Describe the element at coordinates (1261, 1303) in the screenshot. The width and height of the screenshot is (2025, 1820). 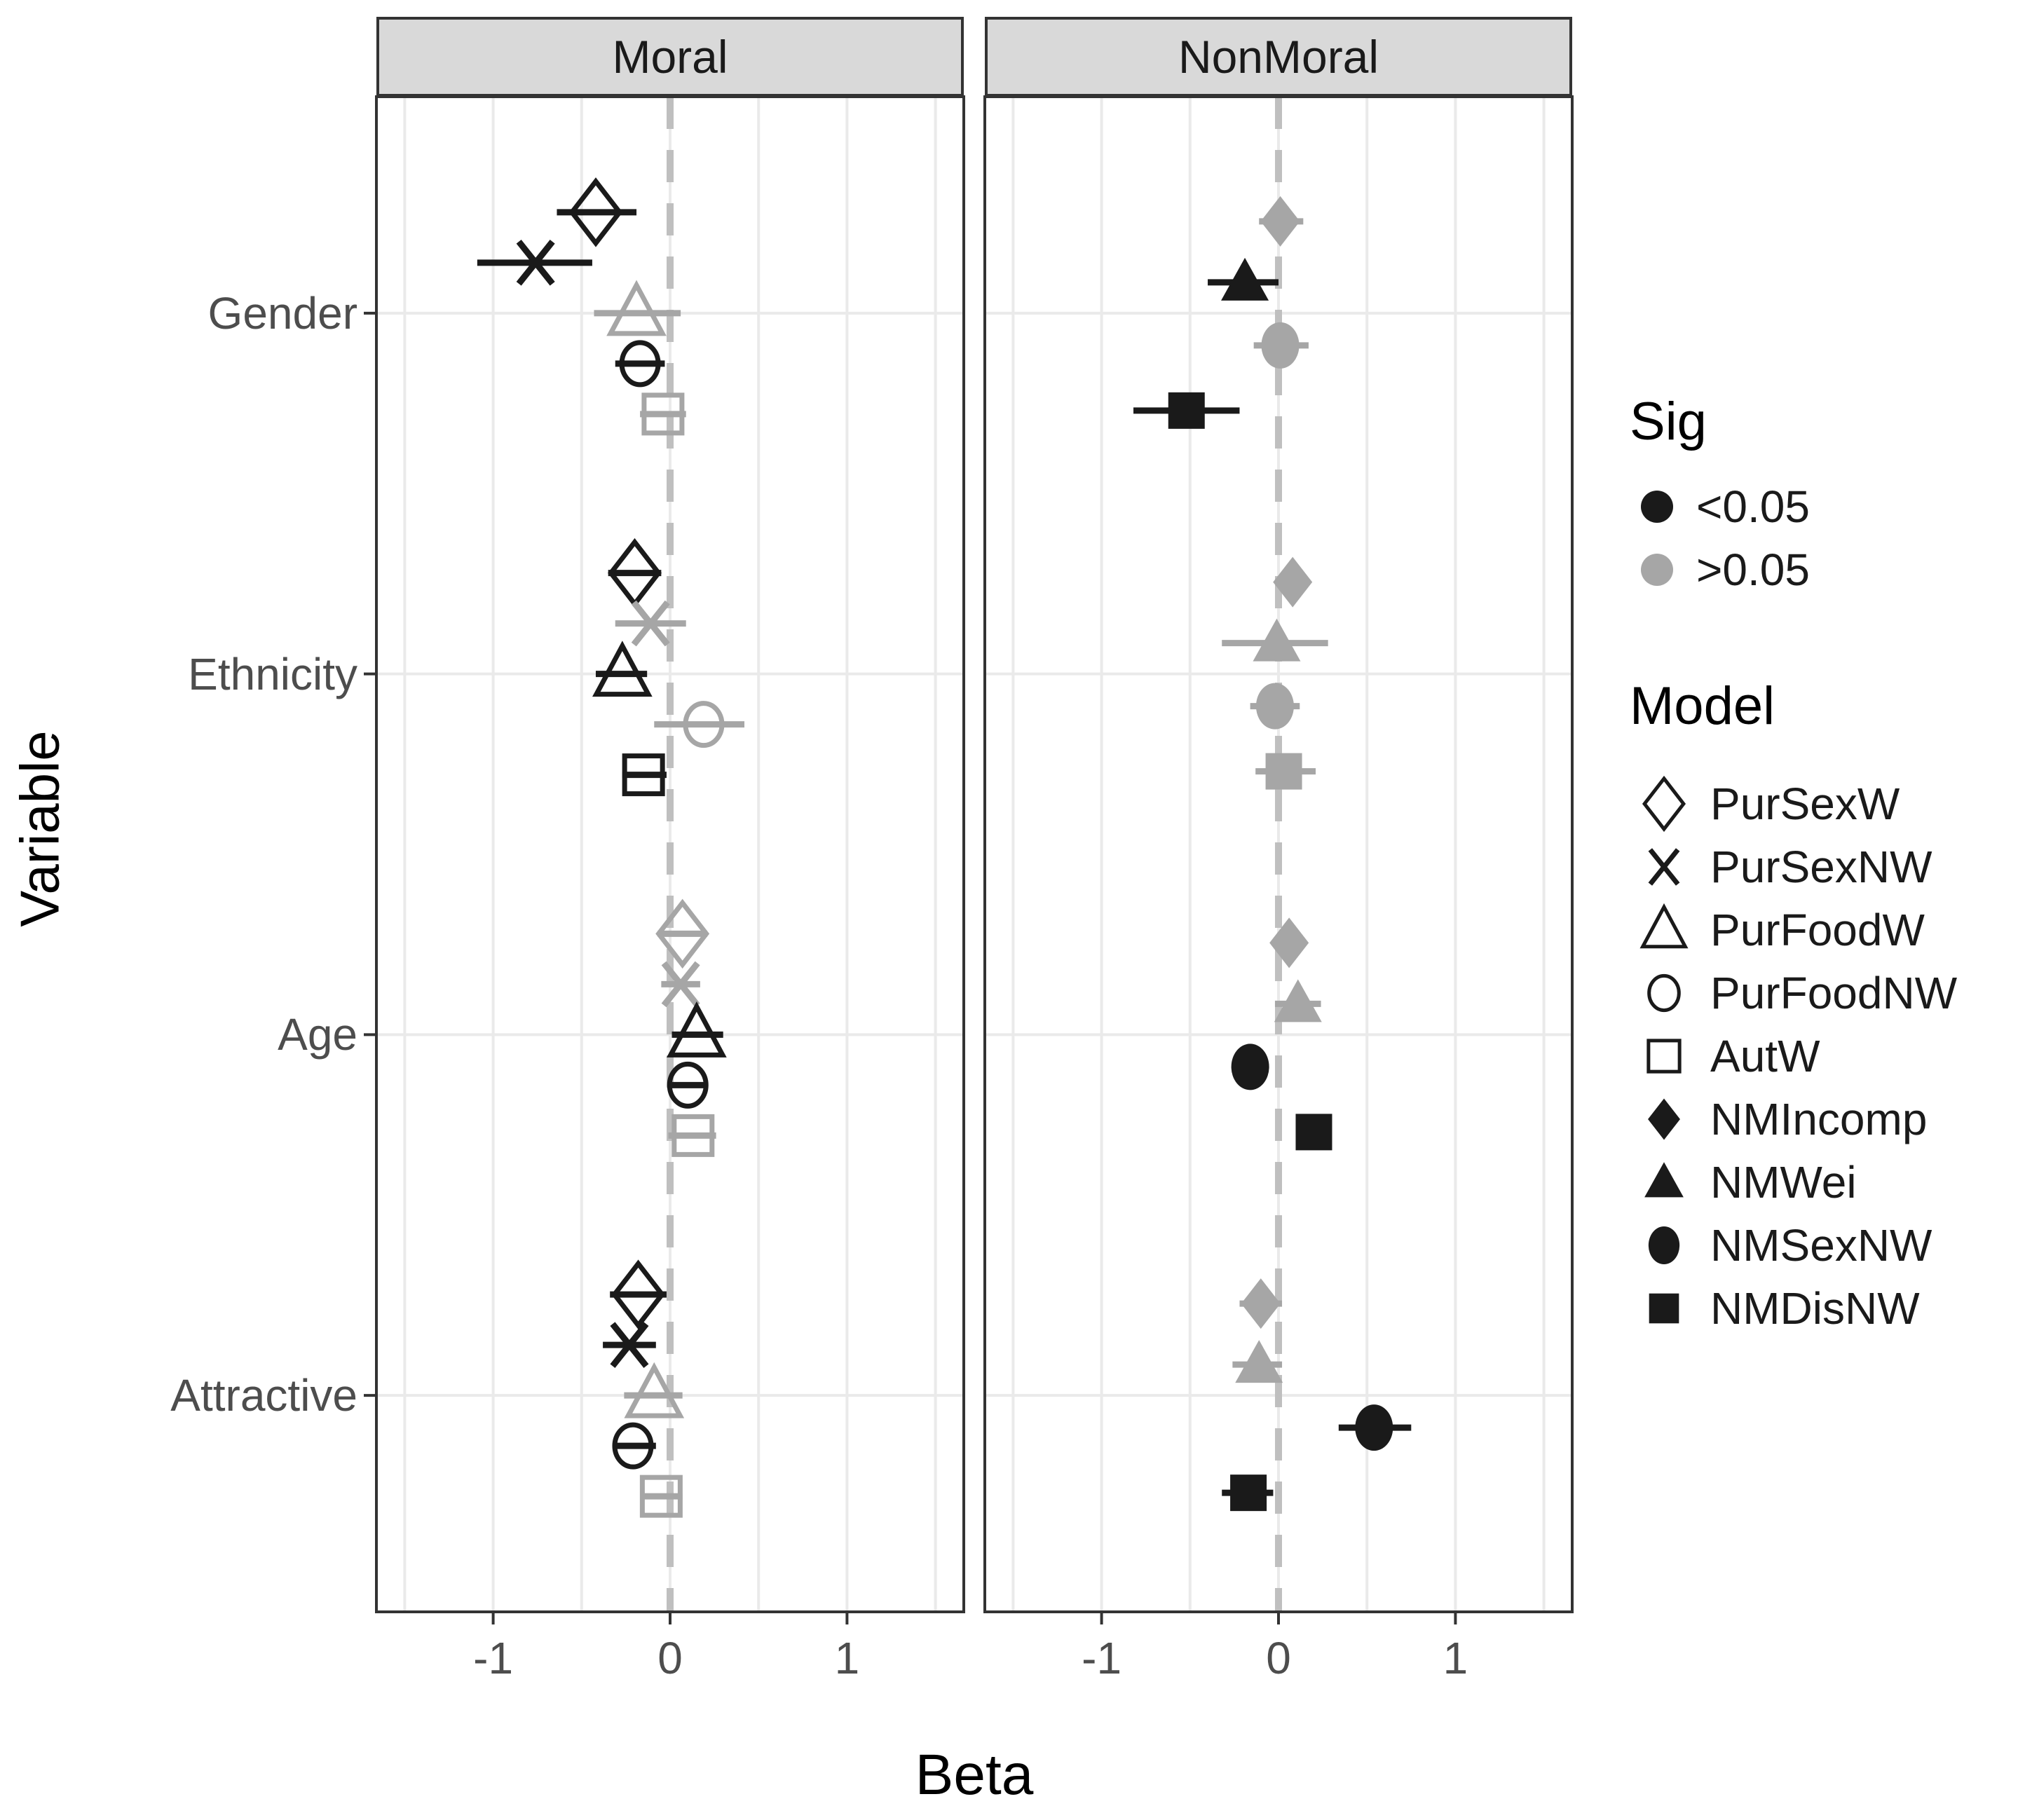
I see `point-NMIncomp-Attractive` at that location.